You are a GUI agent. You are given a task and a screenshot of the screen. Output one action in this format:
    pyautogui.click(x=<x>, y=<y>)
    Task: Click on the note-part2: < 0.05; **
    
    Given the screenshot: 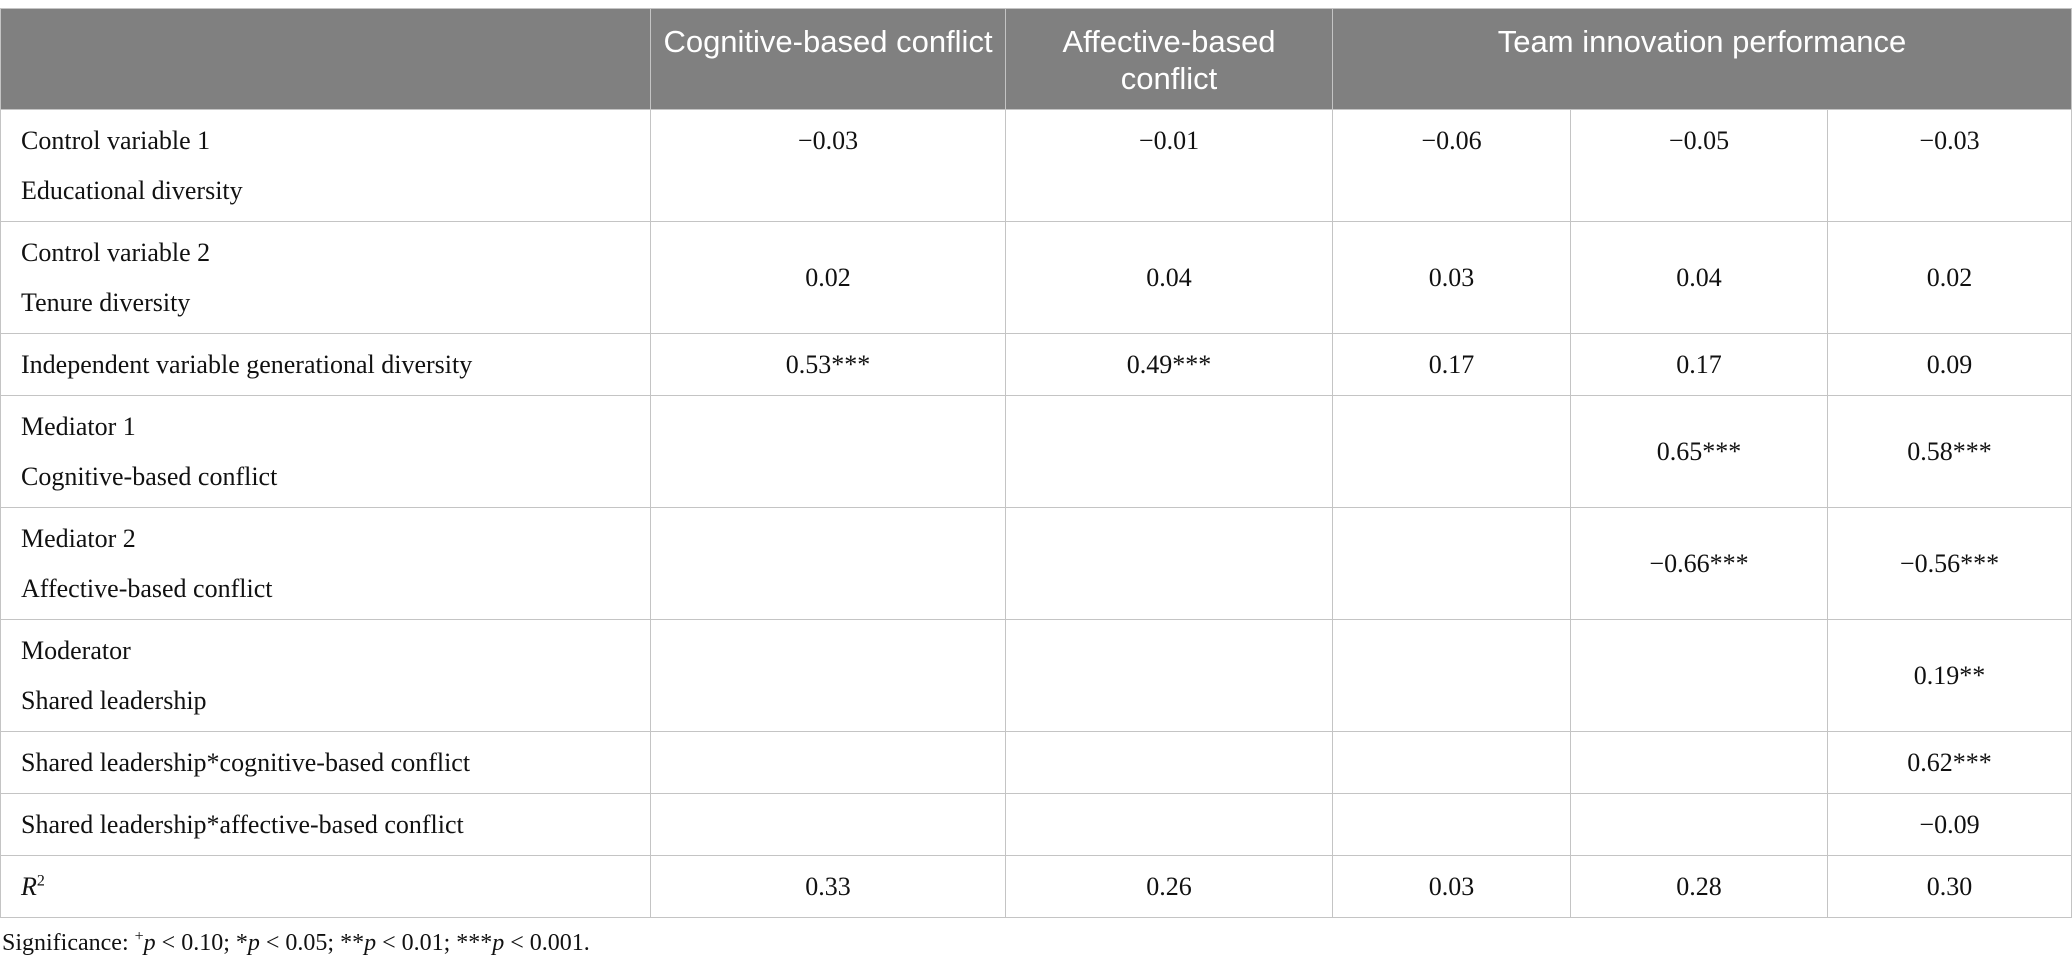 What is the action you would take?
    pyautogui.click(x=312, y=943)
    